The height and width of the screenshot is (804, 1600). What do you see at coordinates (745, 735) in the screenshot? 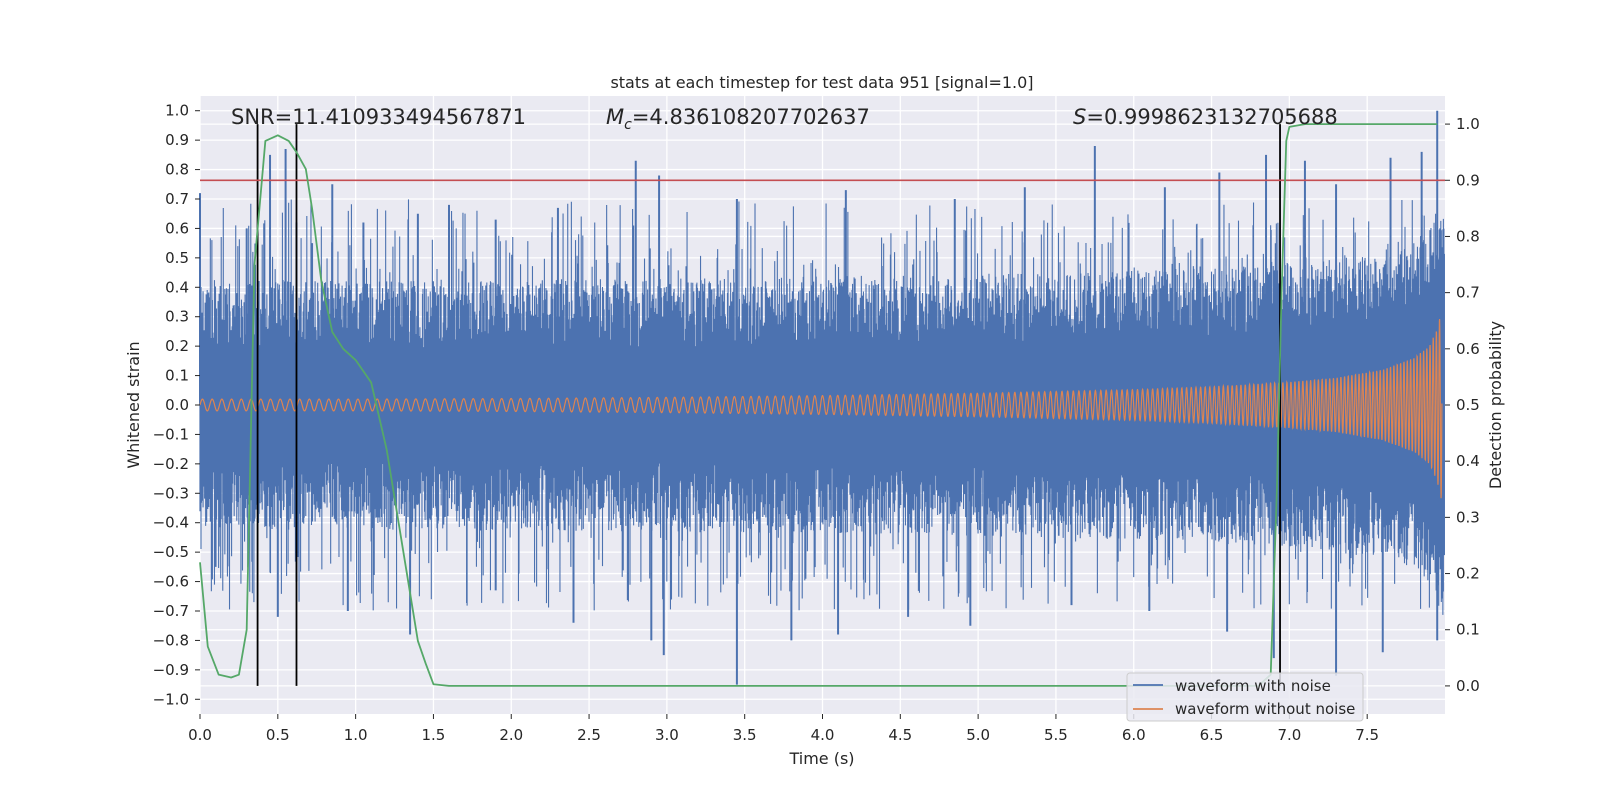
I see `x-tick-label-7: 3.5` at bounding box center [745, 735].